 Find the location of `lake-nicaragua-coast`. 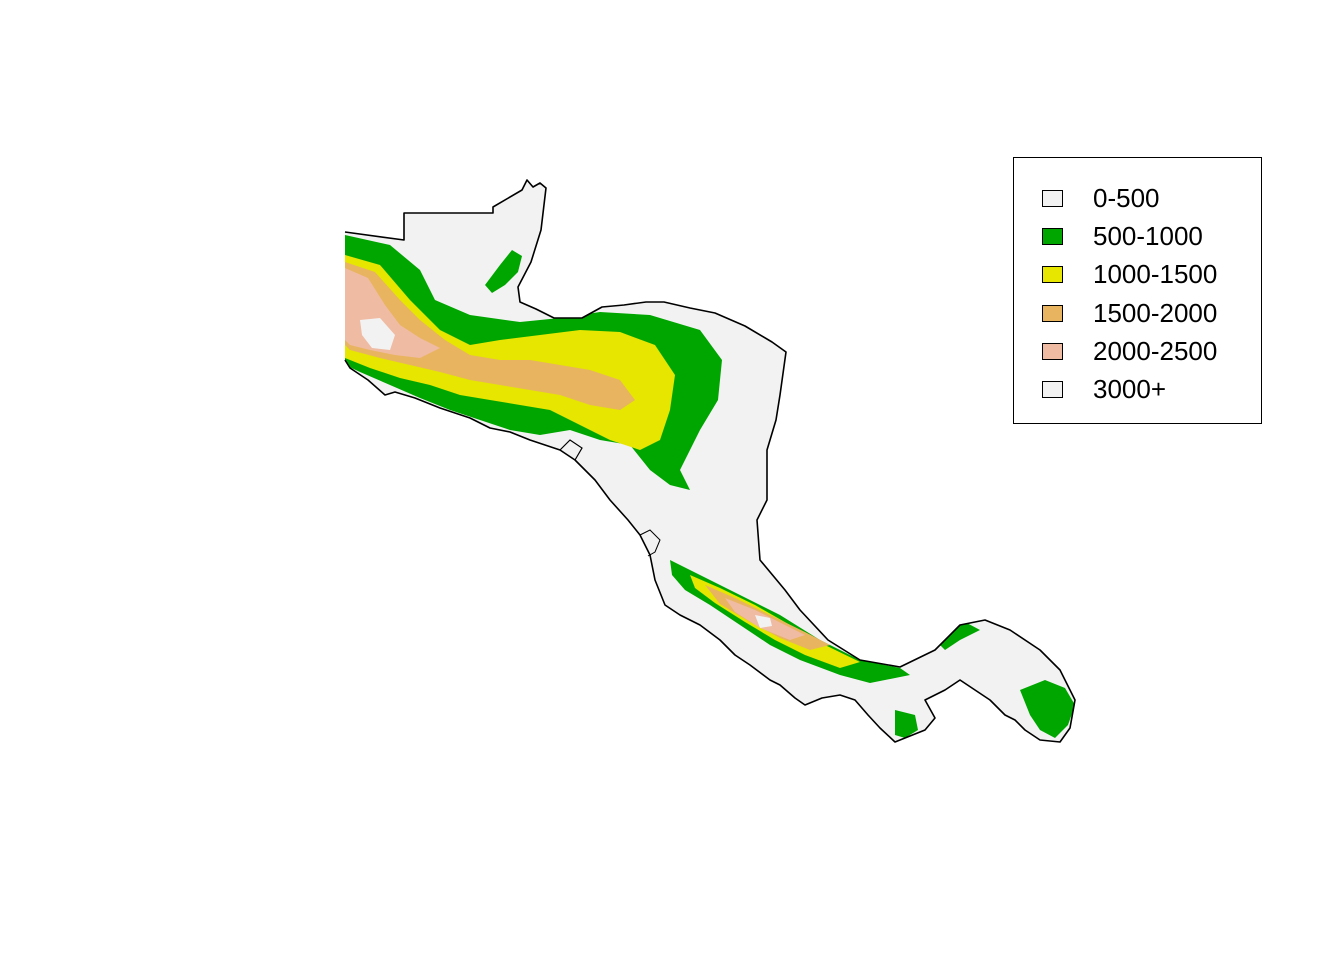

lake-nicaragua-coast is located at coordinates (650, 543).